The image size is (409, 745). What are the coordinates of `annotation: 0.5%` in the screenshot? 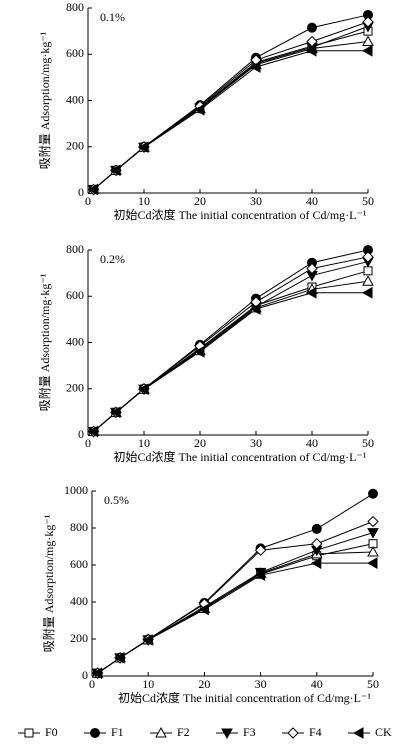 It's located at (116, 500).